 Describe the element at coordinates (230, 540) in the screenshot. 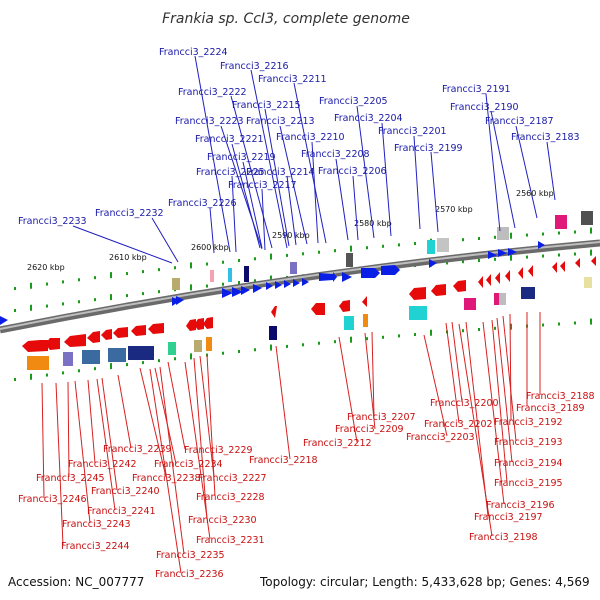

I see `gene-label: Francci3_2231` at that location.